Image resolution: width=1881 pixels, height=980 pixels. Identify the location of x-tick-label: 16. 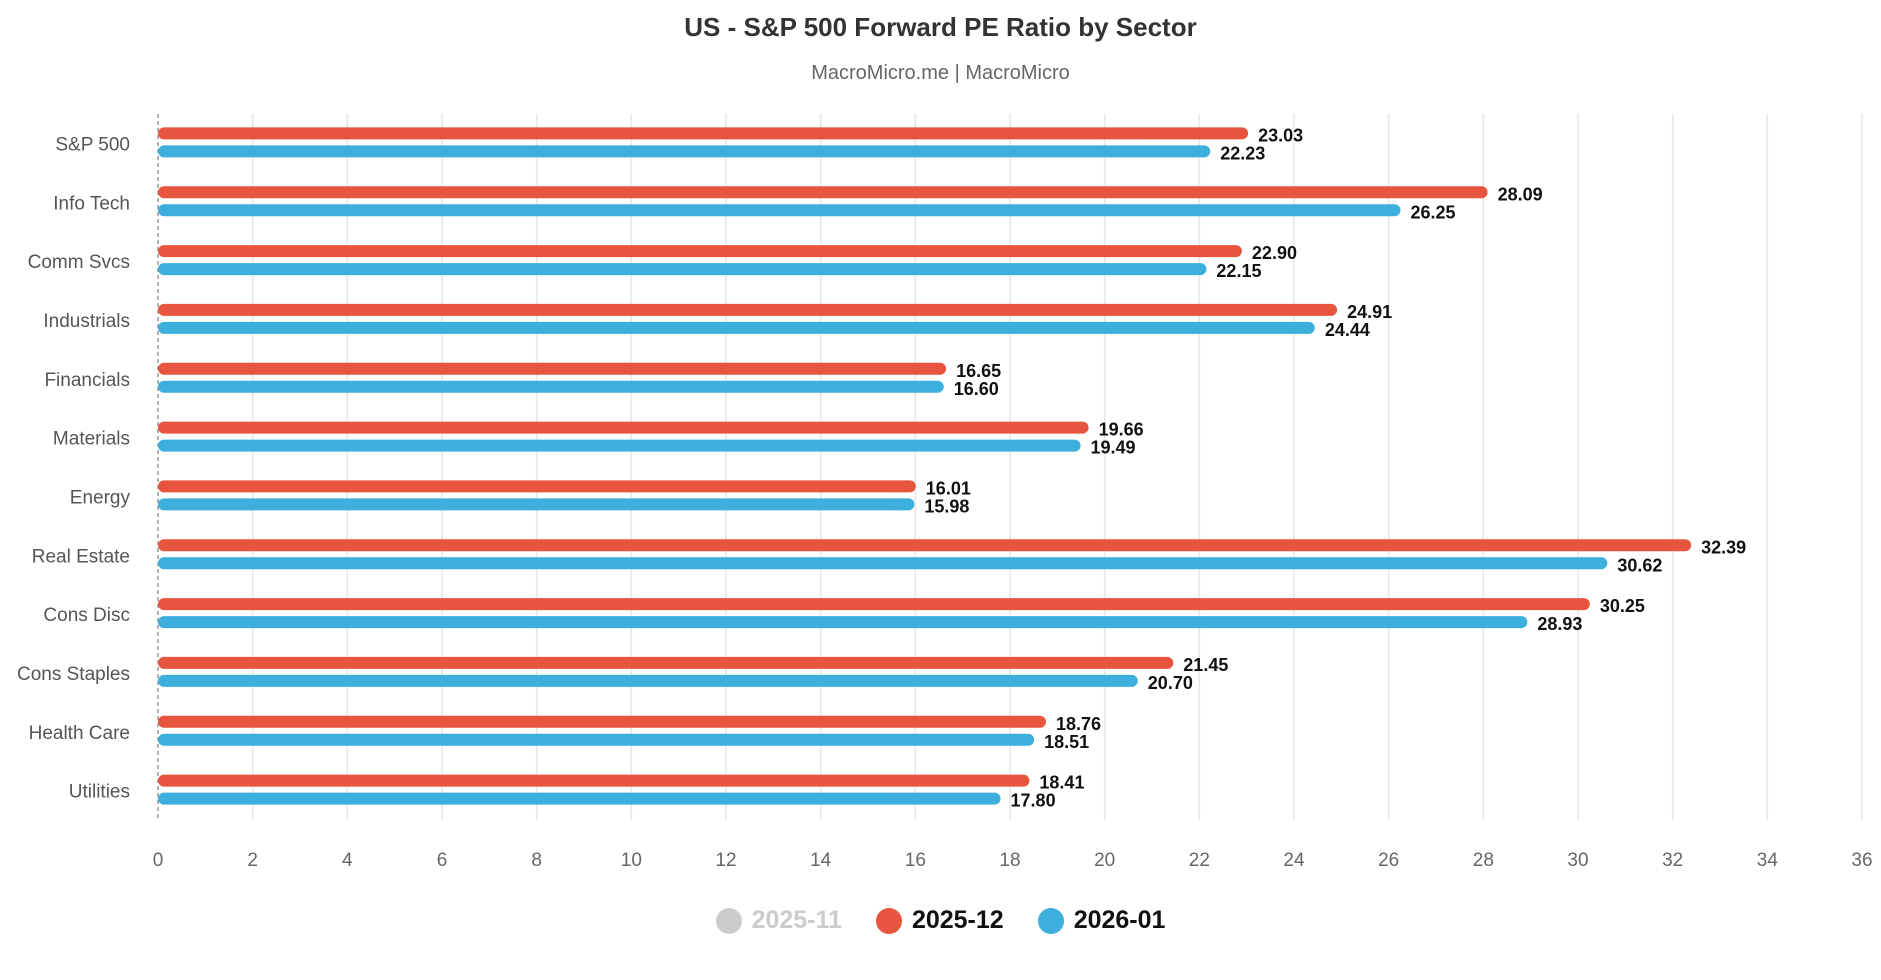
(915, 860).